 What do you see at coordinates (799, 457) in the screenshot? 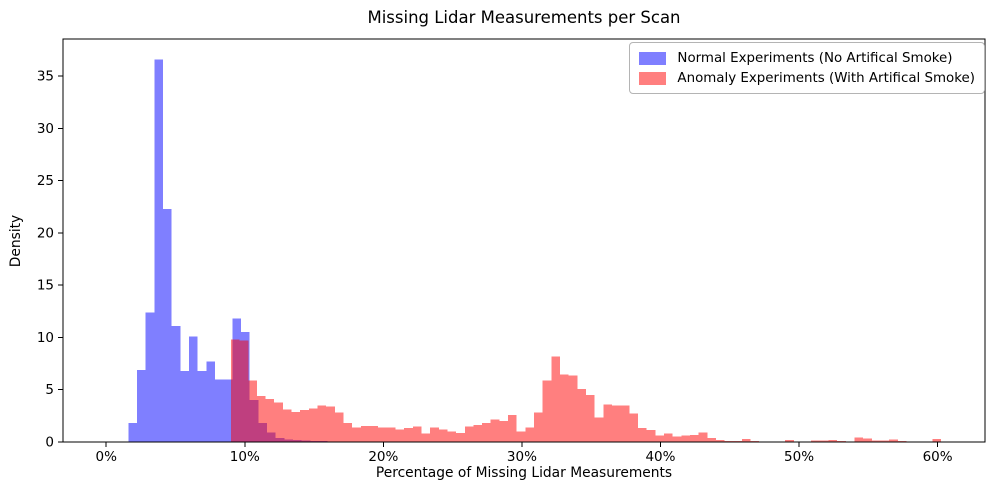
I see `x-tick-label: 50%` at bounding box center [799, 457].